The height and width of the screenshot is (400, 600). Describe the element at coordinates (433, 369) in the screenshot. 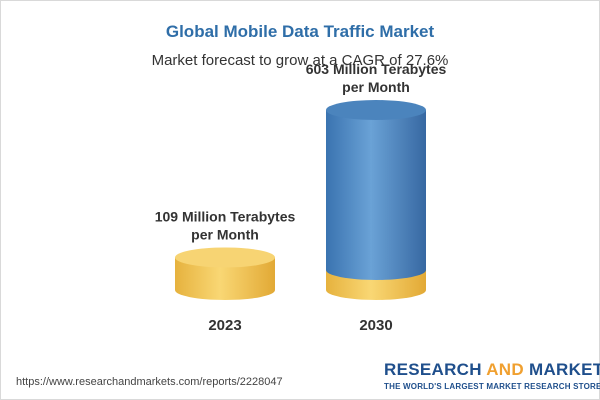

I see `logo-word-research: RESEARCH` at that location.